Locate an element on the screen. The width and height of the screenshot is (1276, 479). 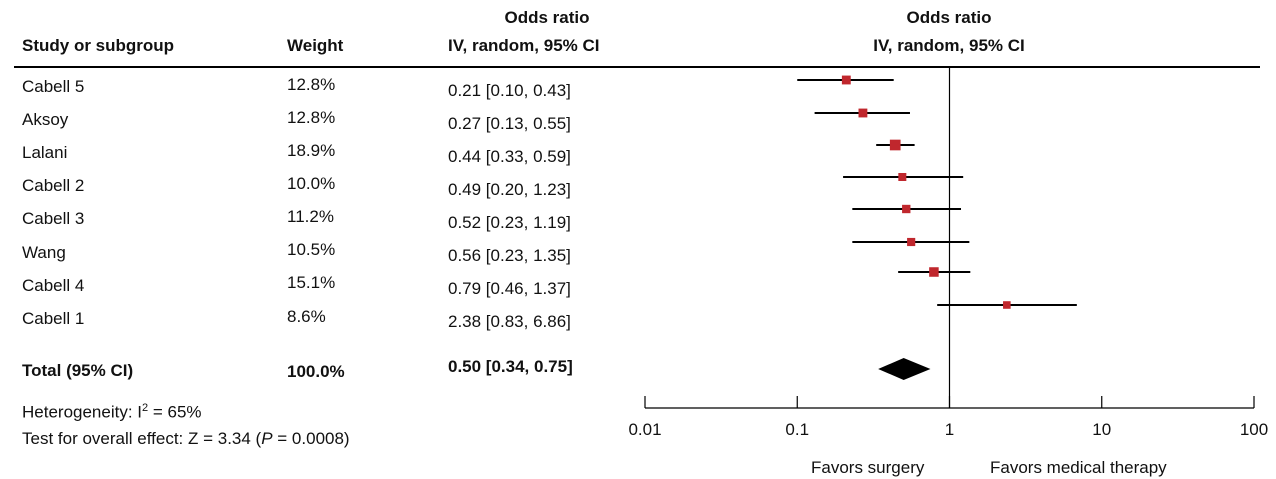
total-ci-text: 0.50 [0.34, 0.75] is located at coordinates (510, 366).